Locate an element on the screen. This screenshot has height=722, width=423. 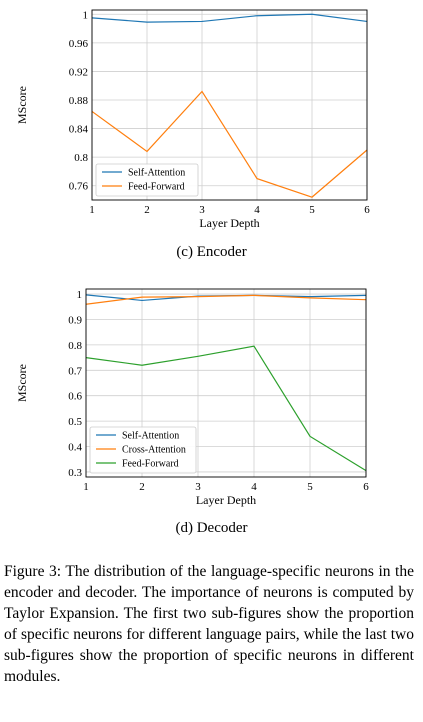
legend-box is located at coordinates (143, 450).